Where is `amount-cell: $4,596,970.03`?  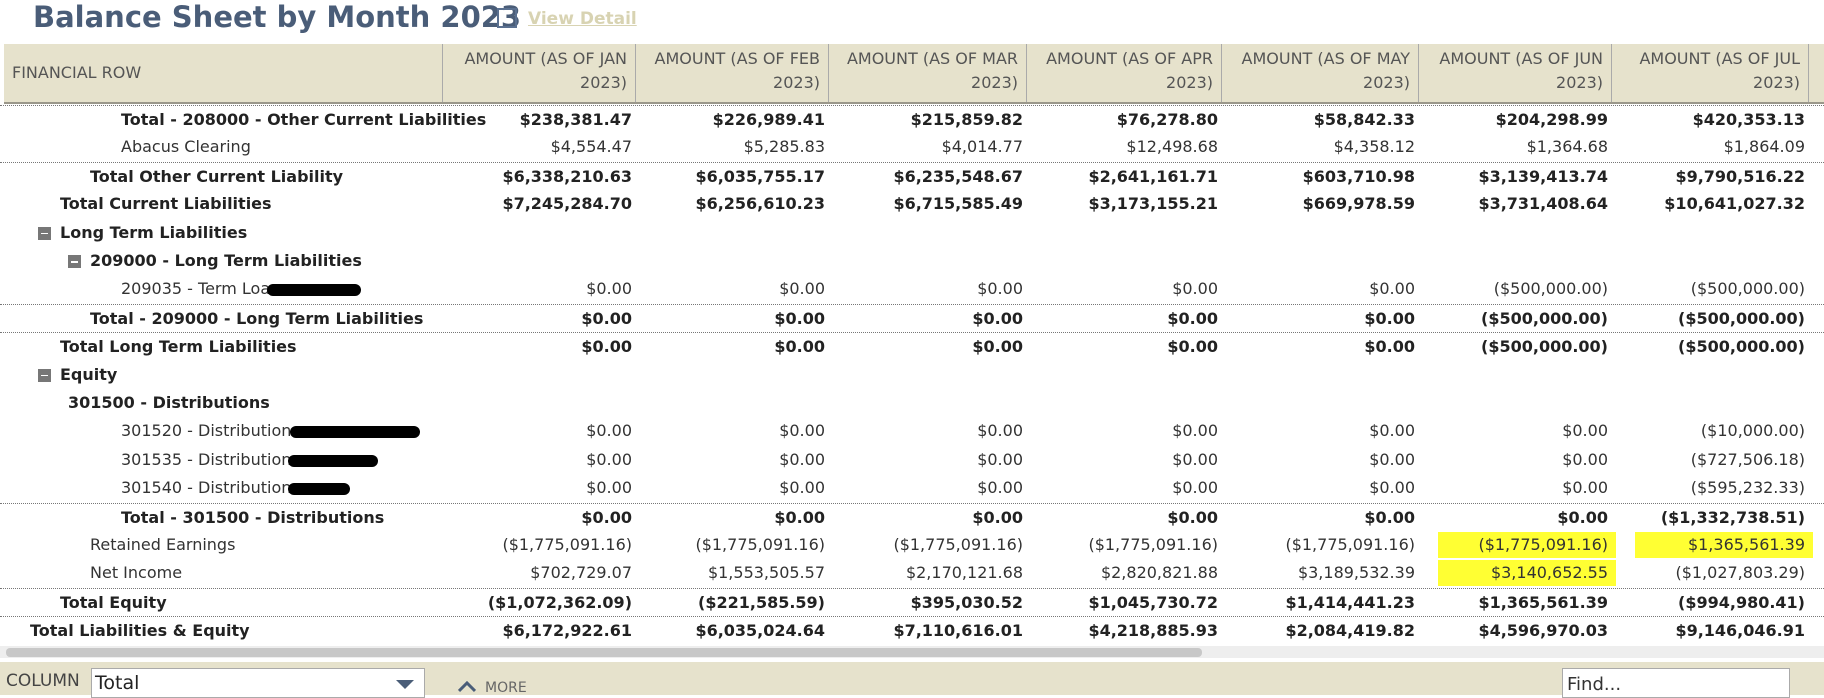 amount-cell: $4,596,970.03 is located at coordinates (1543, 631).